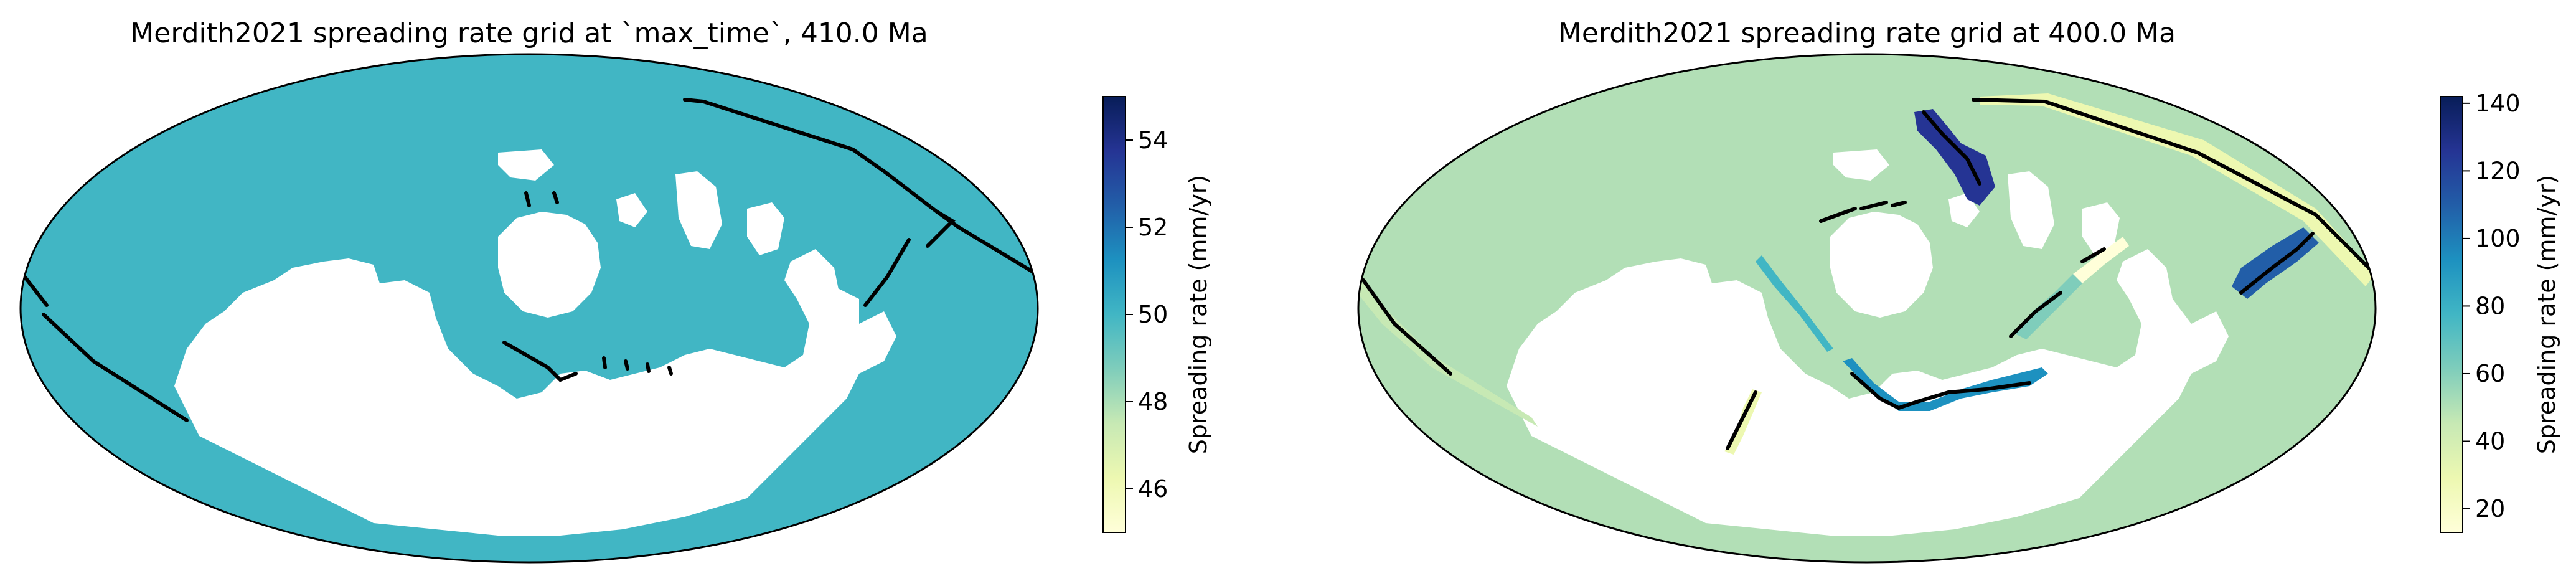 The width and height of the screenshot is (2576, 586). What do you see at coordinates (1198, 315) in the screenshot?
I see `panel-1-colorbar-label: Spreading rate (mm/yr)` at bounding box center [1198, 315].